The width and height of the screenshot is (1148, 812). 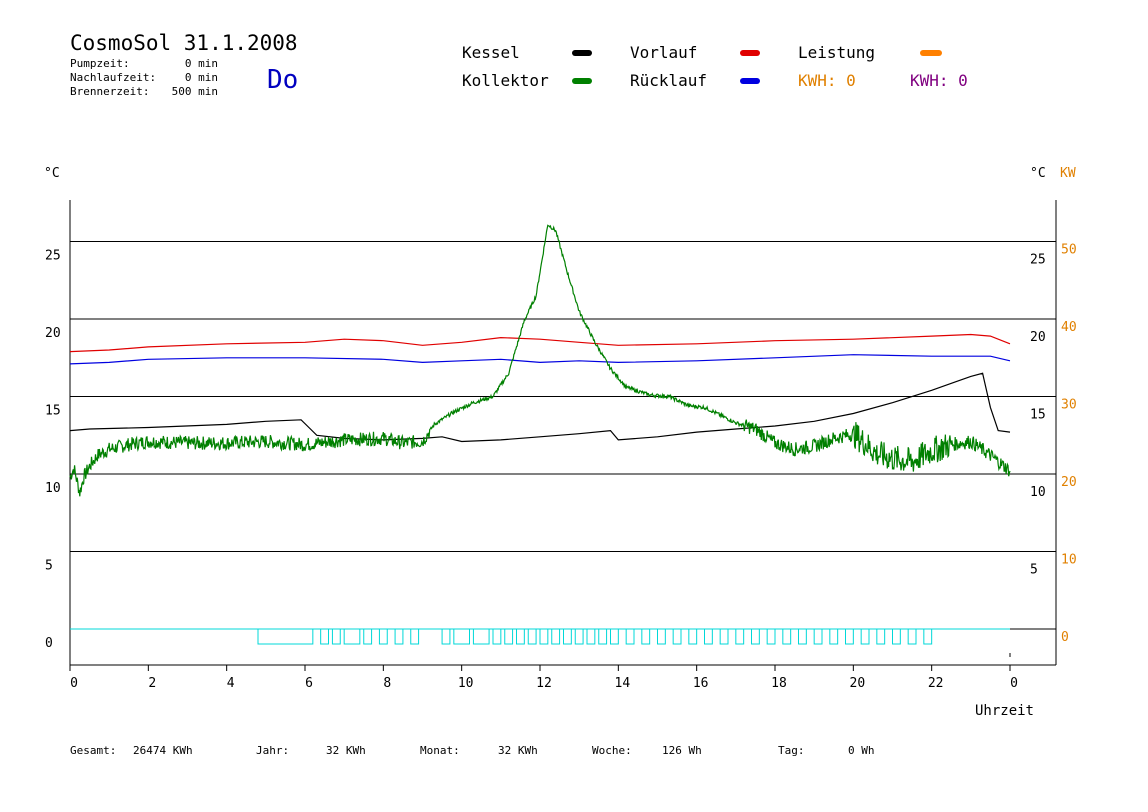 What do you see at coordinates (1069, 250) in the screenshot?
I see `right-kw-tick-label: 50` at bounding box center [1069, 250].